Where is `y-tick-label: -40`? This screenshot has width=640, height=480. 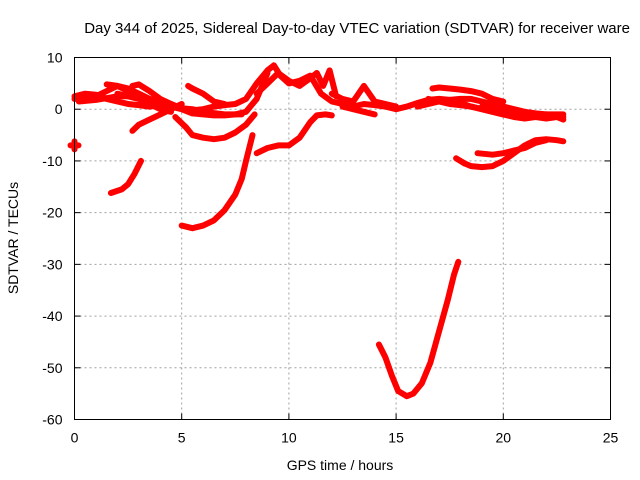 y-tick-label: -40 is located at coordinates (52, 316).